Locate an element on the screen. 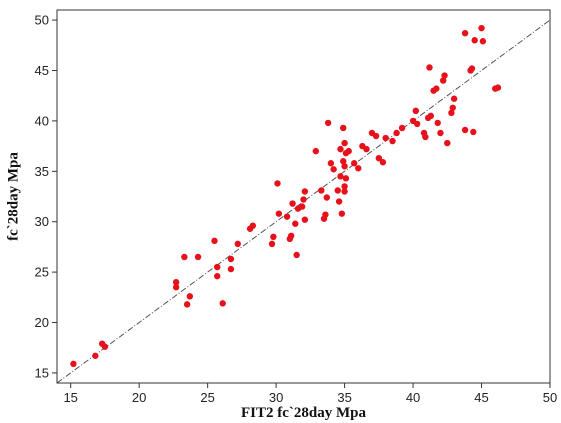 The width and height of the screenshot is (561, 423). y-tick-label: 50 is located at coordinates (42, 20).